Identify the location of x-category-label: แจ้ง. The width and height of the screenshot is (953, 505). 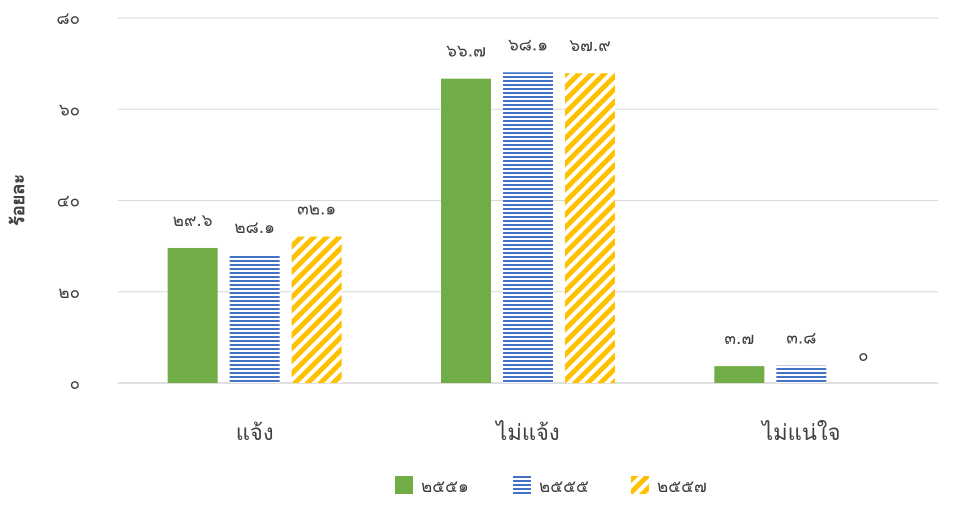
(255, 433).